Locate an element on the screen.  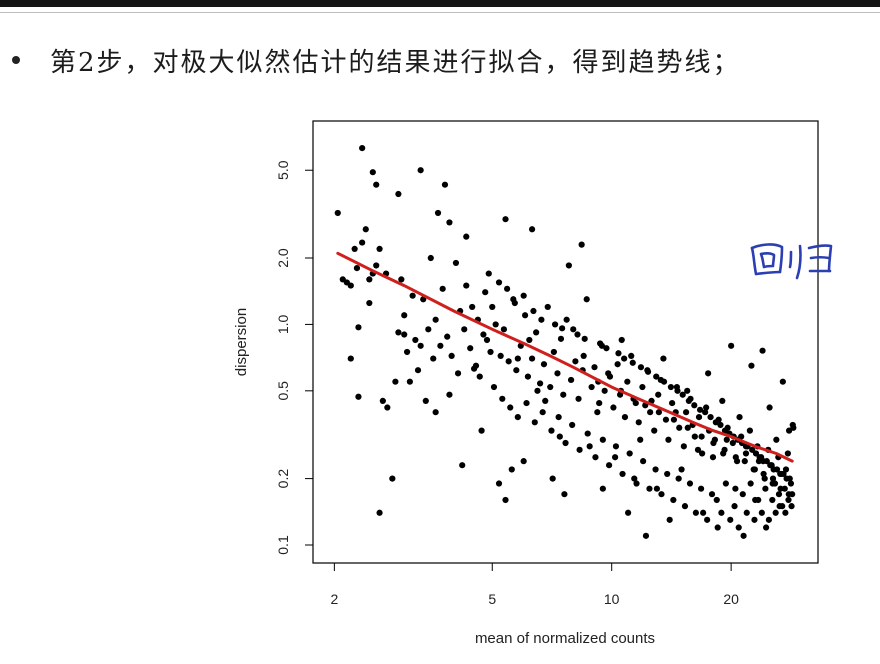
x-tick-label: 2 is located at coordinates (334, 599).